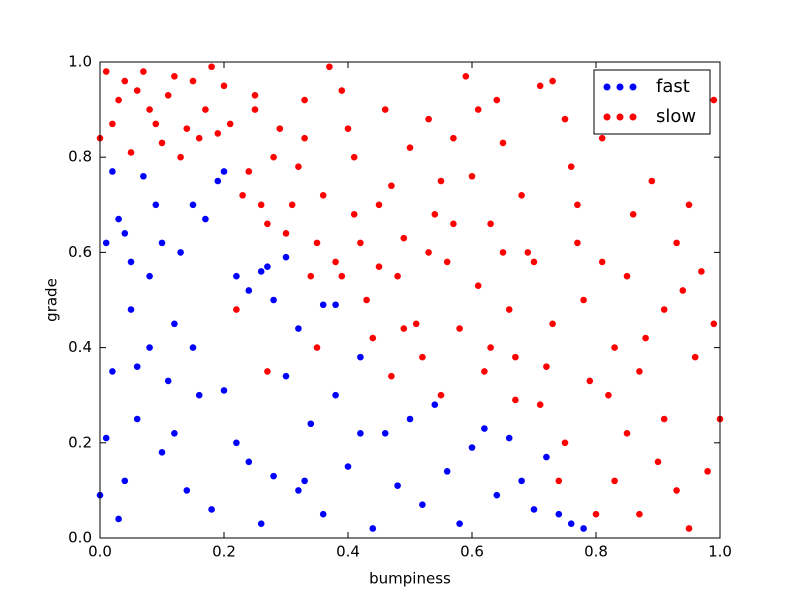 This screenshot has width=800, height=600. Describe the element at coordinates (410, 579) in the screenshot. I see `x-axis-label: bumpiness` at that location.